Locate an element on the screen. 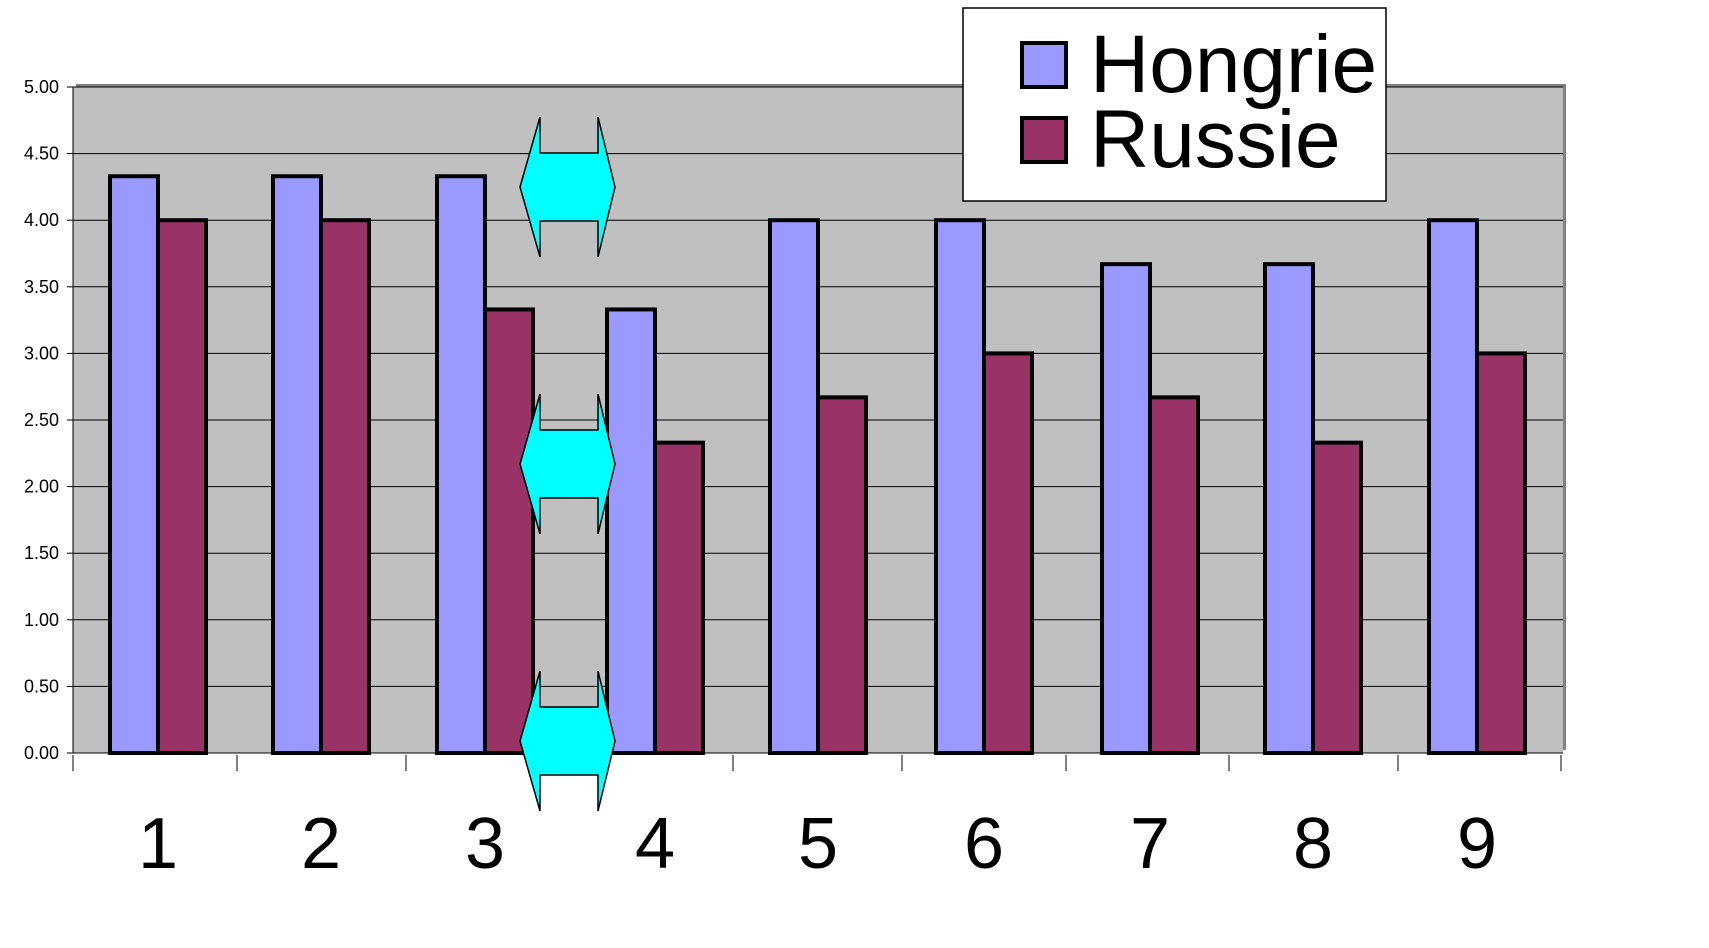 The height and width of the screenshot is (948, 1709). y-tick-label: 4.50 is located at coordinates (41, 154).